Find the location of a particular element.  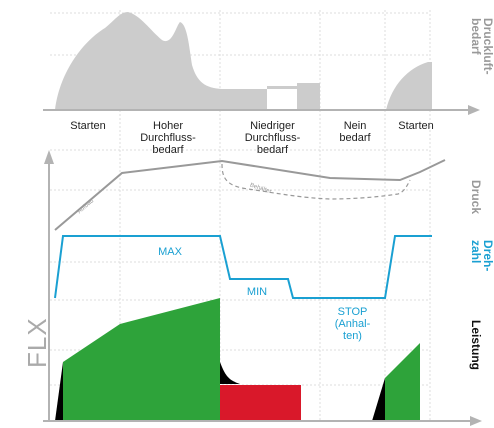

speed-min-label: MIN is located at coordinates (257, 292).